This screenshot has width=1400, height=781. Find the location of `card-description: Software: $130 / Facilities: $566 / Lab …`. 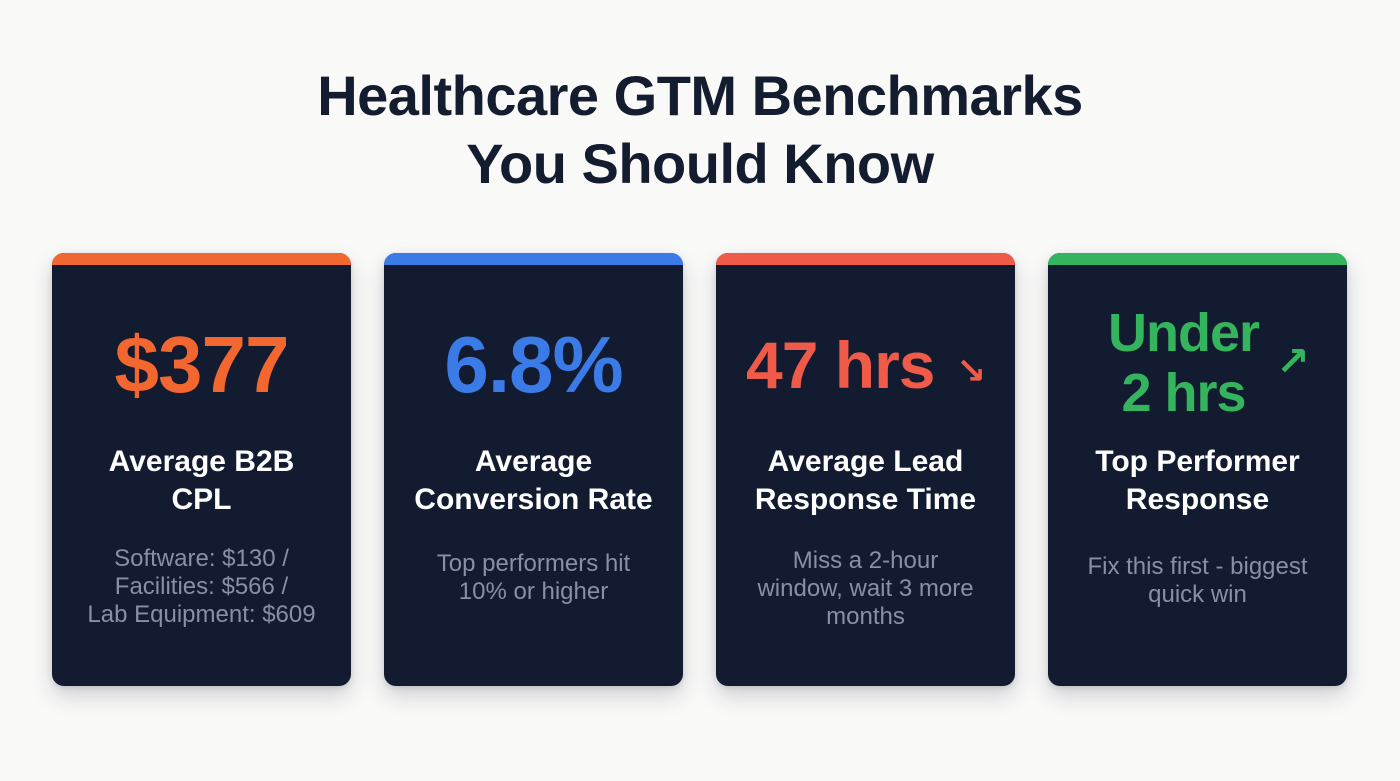

card-description: Software: $130 / Facilities: $566 / Lab … is located at coordinates (201, 587).